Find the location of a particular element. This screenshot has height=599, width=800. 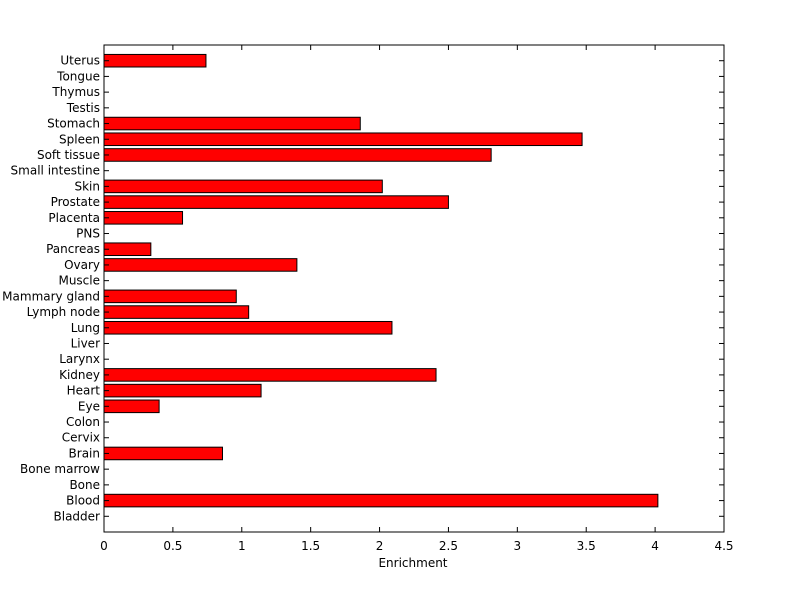

category-label: Heart is located at coordinates (84, 391).